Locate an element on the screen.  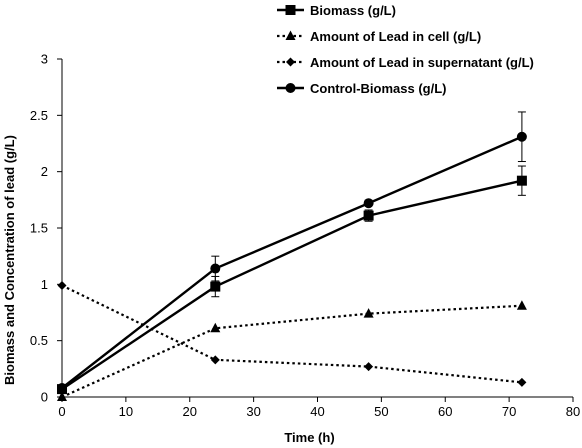
legend-item-1: Biomass (g/L) is located at coordinates (336, 10).